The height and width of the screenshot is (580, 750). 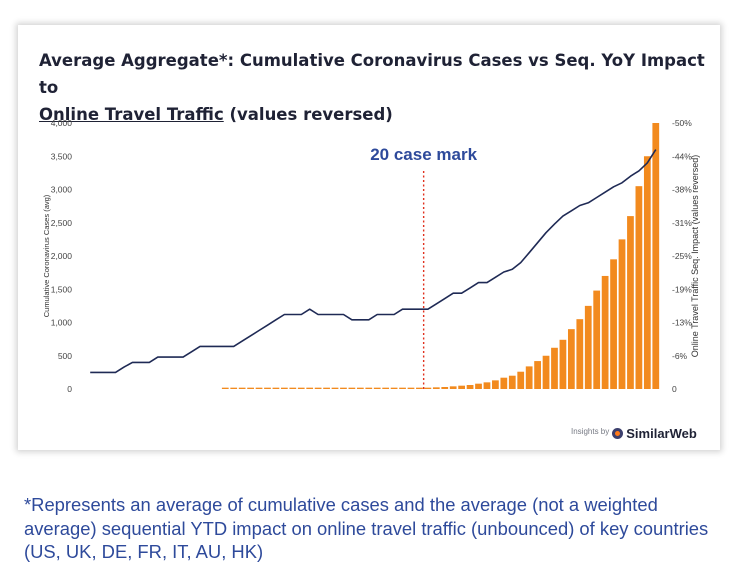 I want to click on right-tick-label: -25%, so click(x=682, y=256).